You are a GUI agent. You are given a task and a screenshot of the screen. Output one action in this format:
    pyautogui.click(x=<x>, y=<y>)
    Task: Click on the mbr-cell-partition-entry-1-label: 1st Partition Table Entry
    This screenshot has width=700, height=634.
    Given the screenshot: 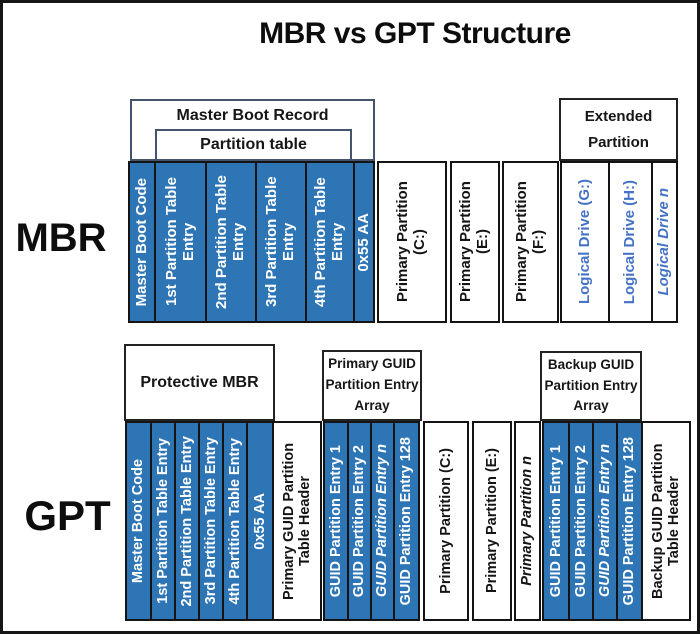 What is the action you would take?
    pyautogui.click(x=179, y=242)
    